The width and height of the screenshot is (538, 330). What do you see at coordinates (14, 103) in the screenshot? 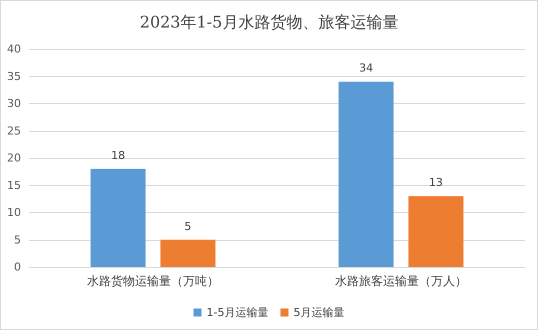
I see `y-tick-label: 30` at bounding box center [14, 103].